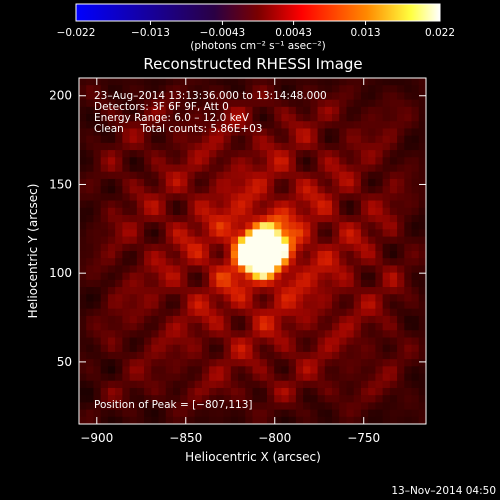 This screenshot has height=500, width=500. What do you see at coordinates (33, 251) in the screenshot?
I see `y-axis-label: Heliocentric Y (arcsec)` at bounding box center [33, 251].